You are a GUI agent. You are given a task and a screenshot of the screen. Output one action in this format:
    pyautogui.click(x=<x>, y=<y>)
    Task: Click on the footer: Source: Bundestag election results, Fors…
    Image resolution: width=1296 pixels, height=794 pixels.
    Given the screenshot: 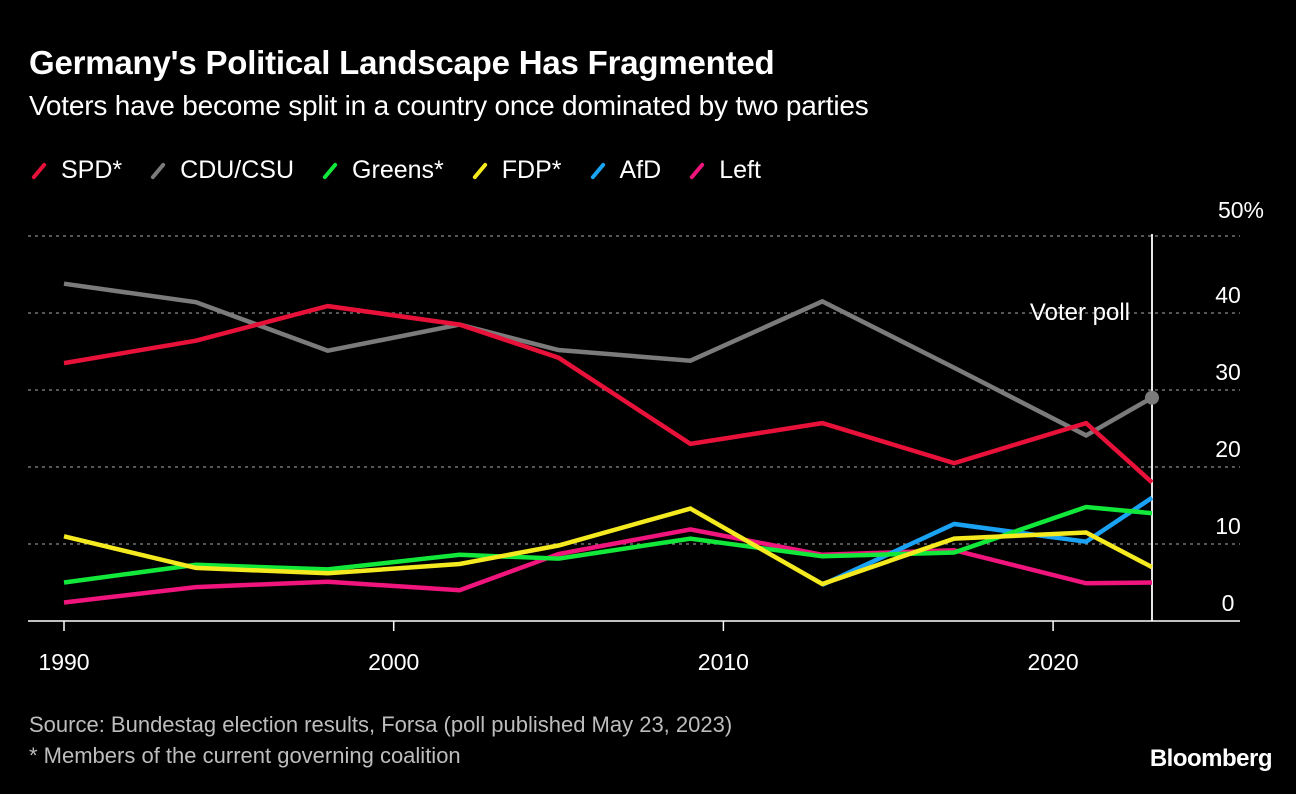 What is the action you would take?
    pyautogui.click(x=380, y=740)
    